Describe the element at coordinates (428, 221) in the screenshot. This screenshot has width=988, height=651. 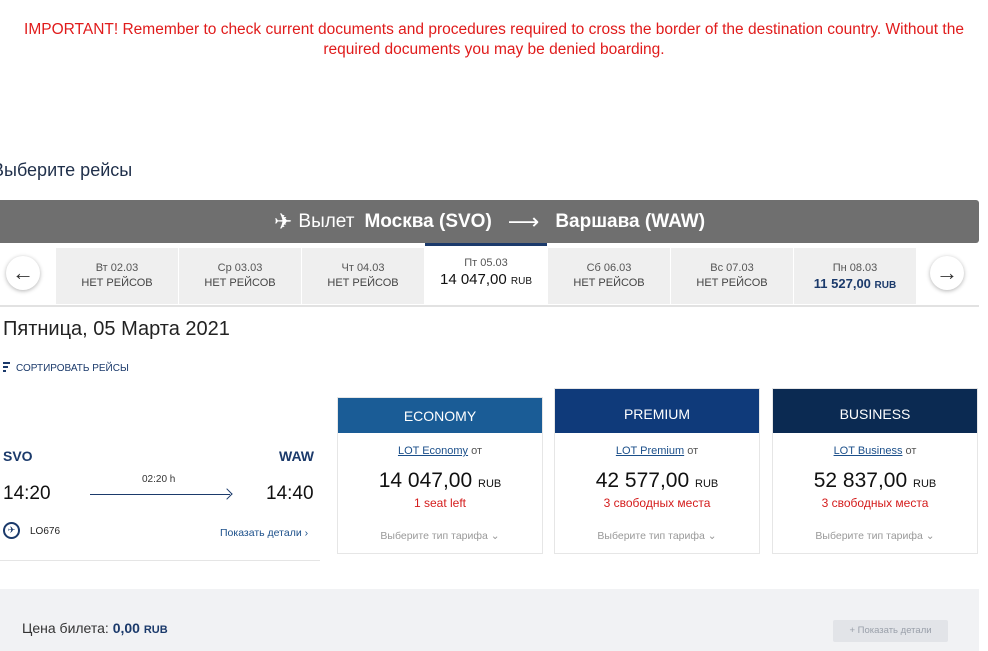
I see `route-from: Москва (SVO)` at that location.